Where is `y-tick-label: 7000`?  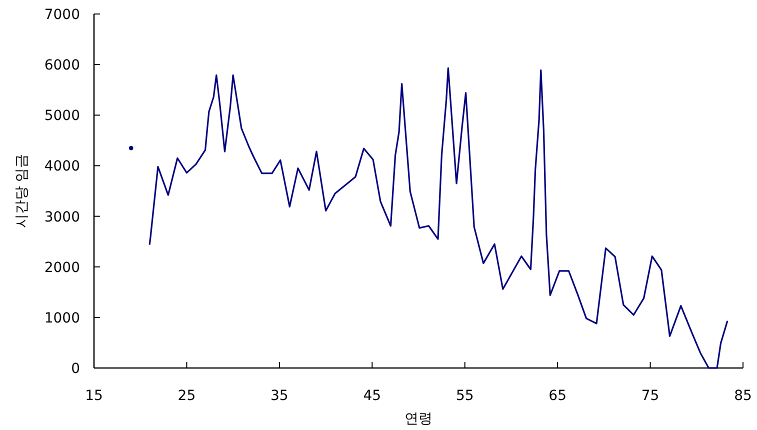
y-tick-label: 7000 is located at coordinates (62, 15).